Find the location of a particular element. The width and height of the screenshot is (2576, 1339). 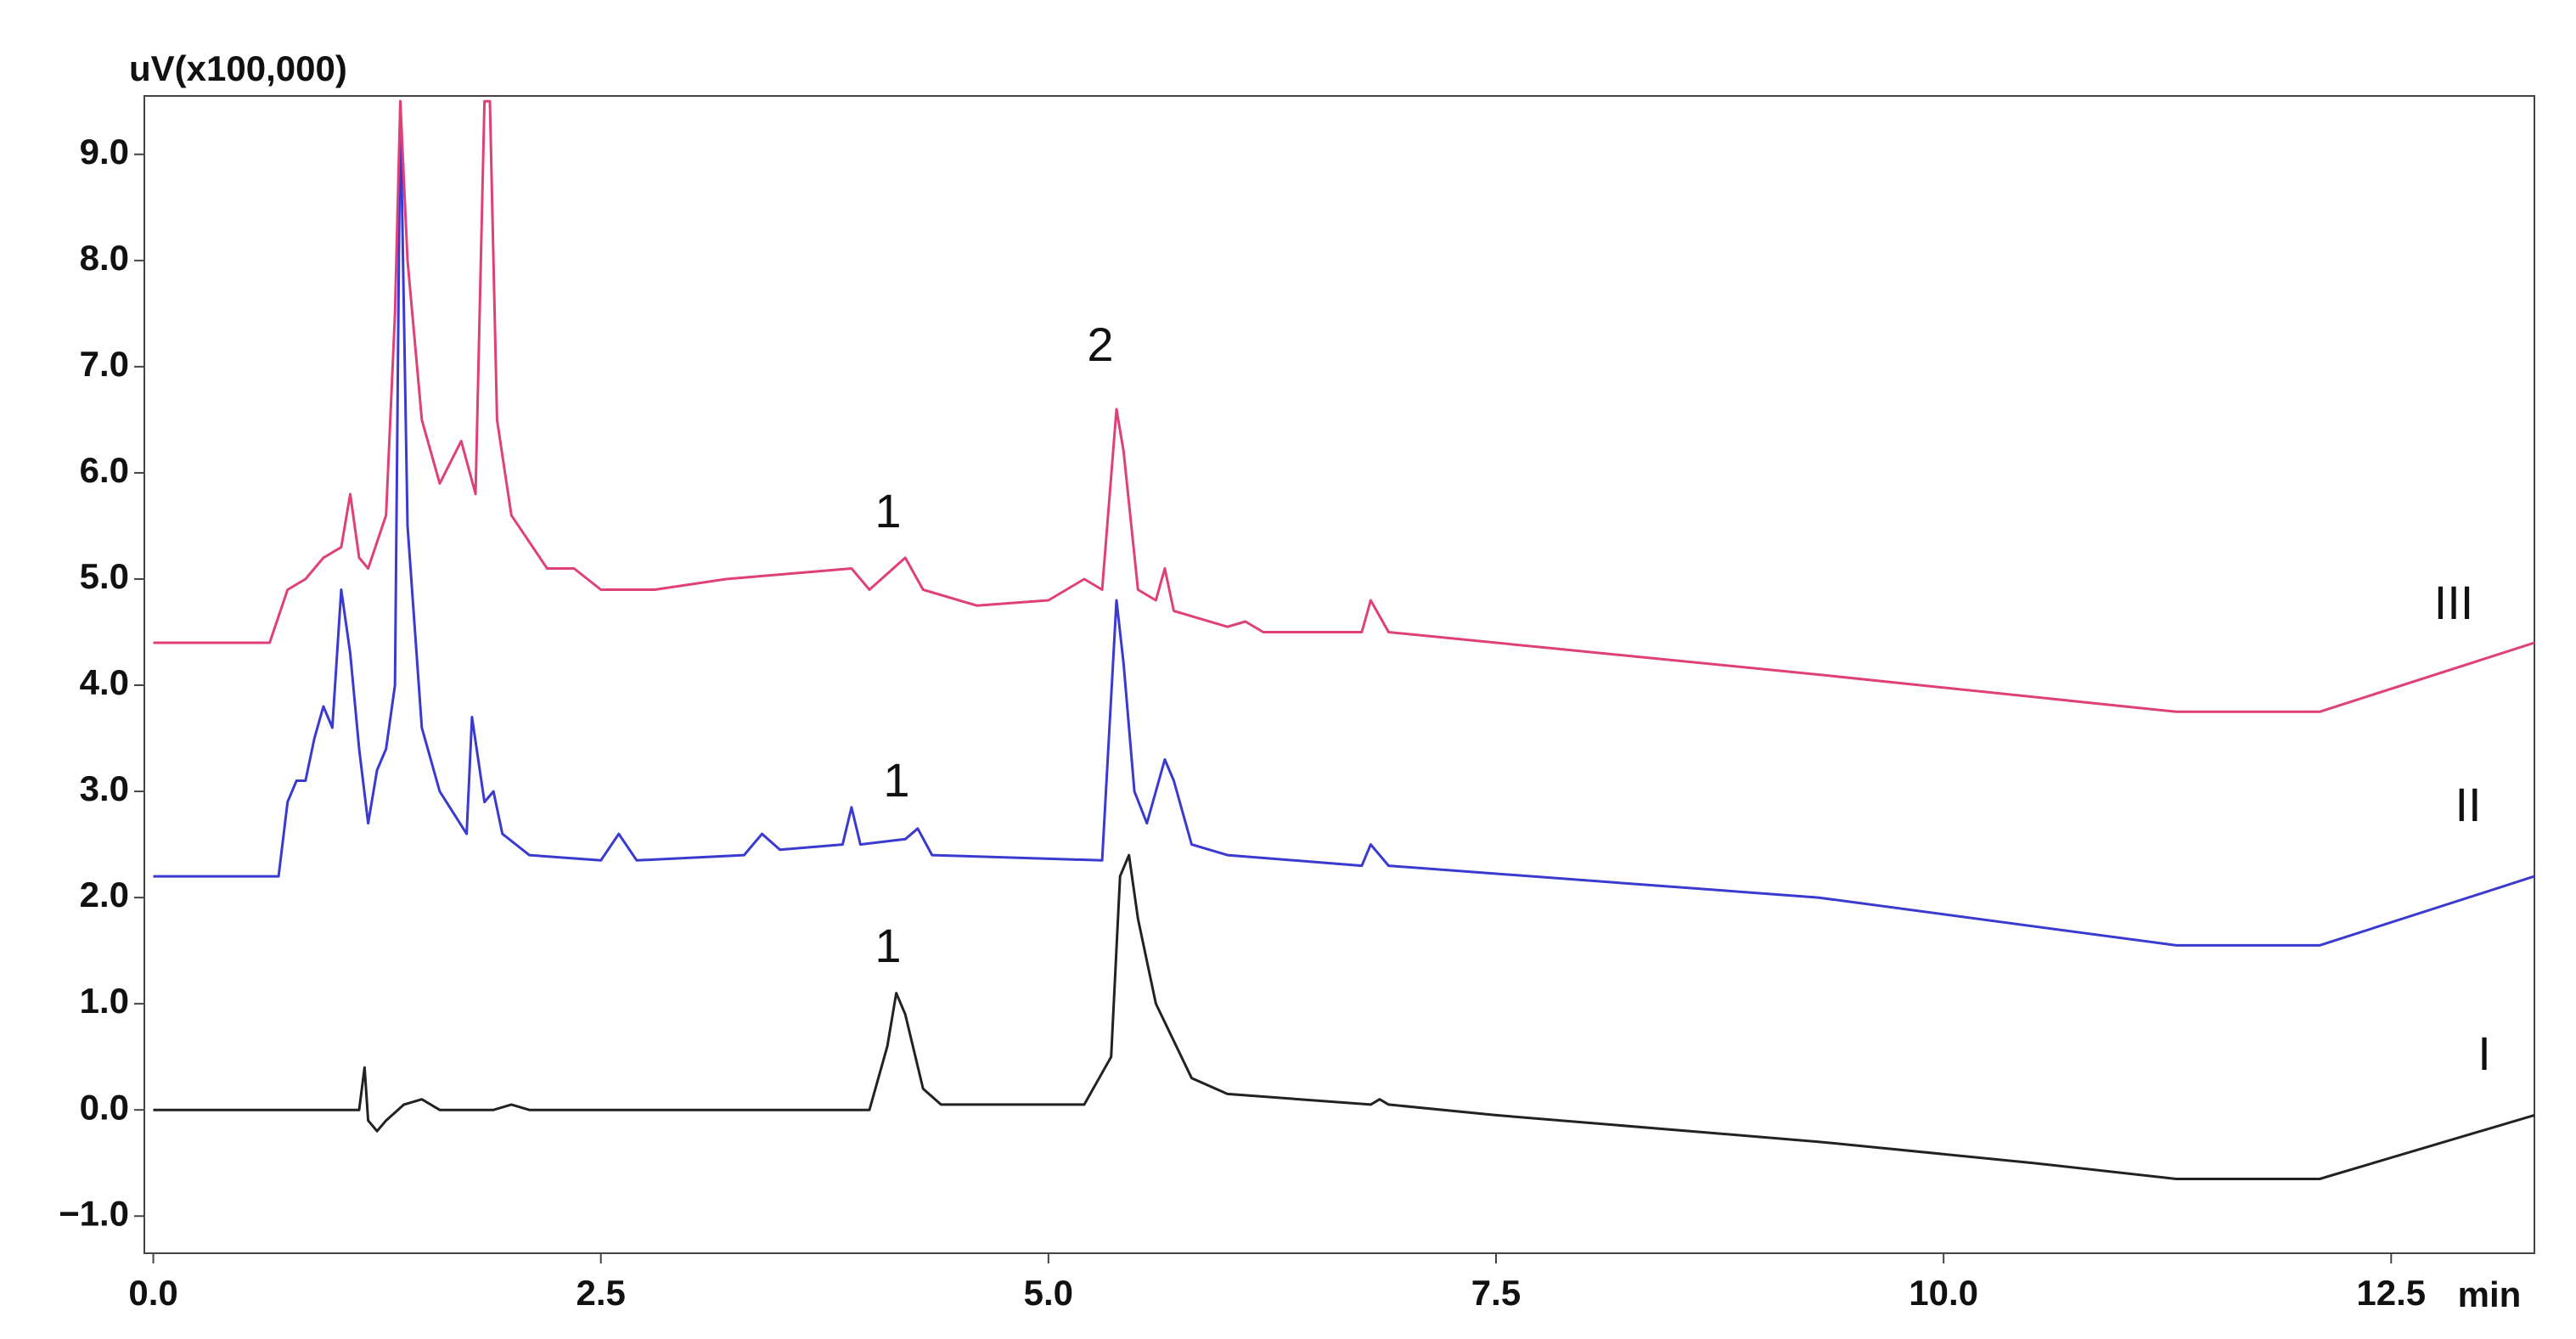

x-tick-label: 10.0 is located at coordinates (1943, 1293).